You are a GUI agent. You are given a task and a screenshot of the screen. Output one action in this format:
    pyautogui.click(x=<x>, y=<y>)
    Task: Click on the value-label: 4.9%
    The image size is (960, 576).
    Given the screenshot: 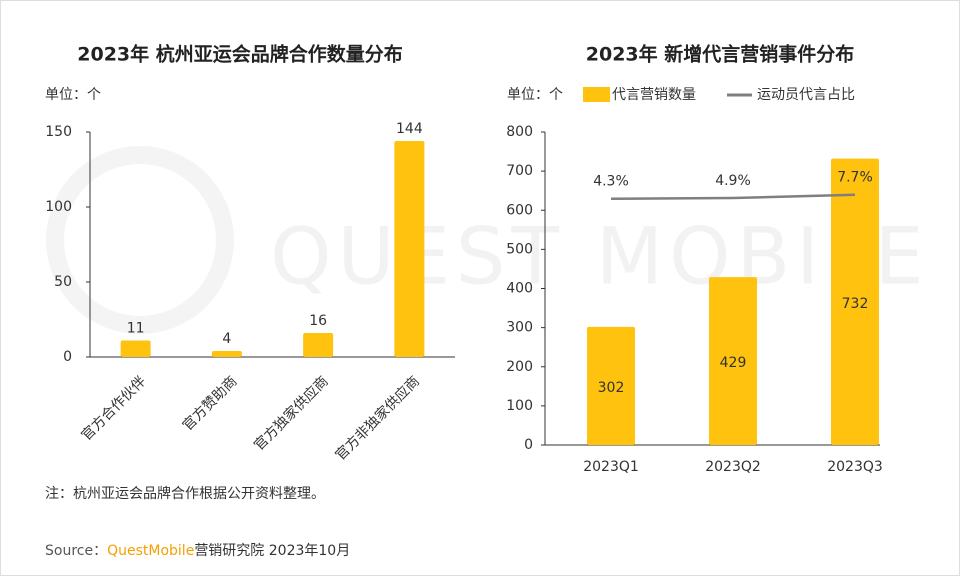 What is the action you would take?
    pyautogui.click(x=733, y=181)
    